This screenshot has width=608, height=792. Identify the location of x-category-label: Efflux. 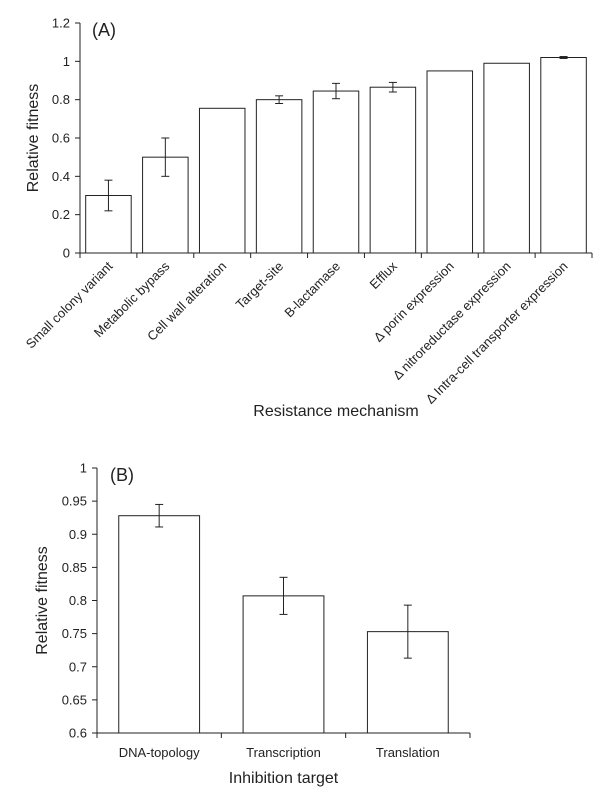
(384, 275).